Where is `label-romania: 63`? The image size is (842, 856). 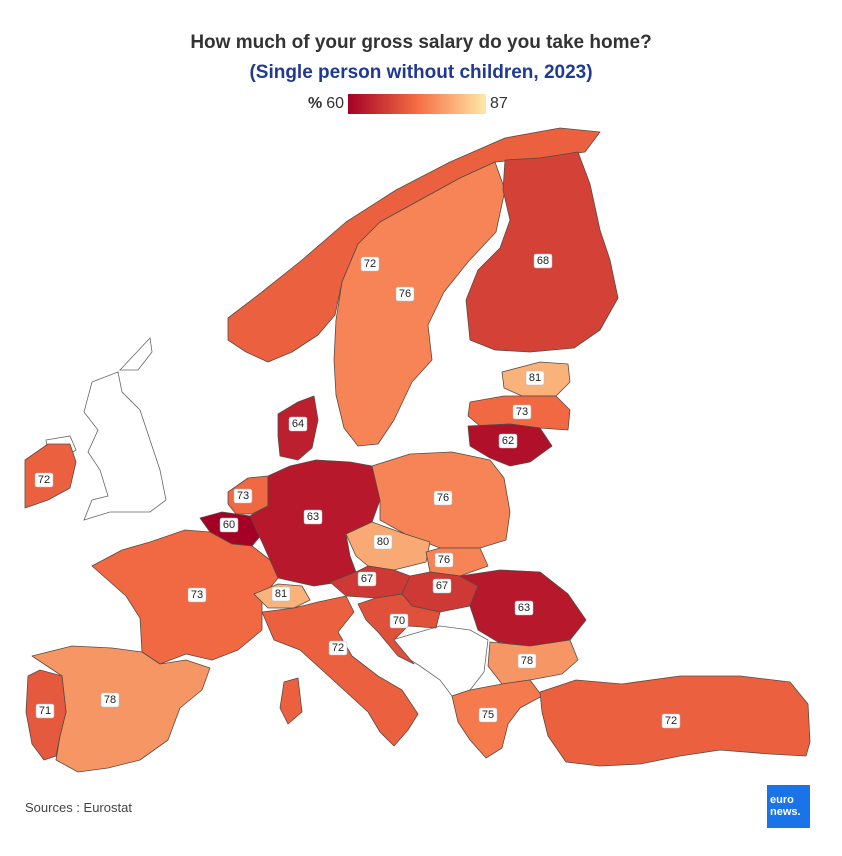
label-romania: 63 is located at coordinates (524, 608).